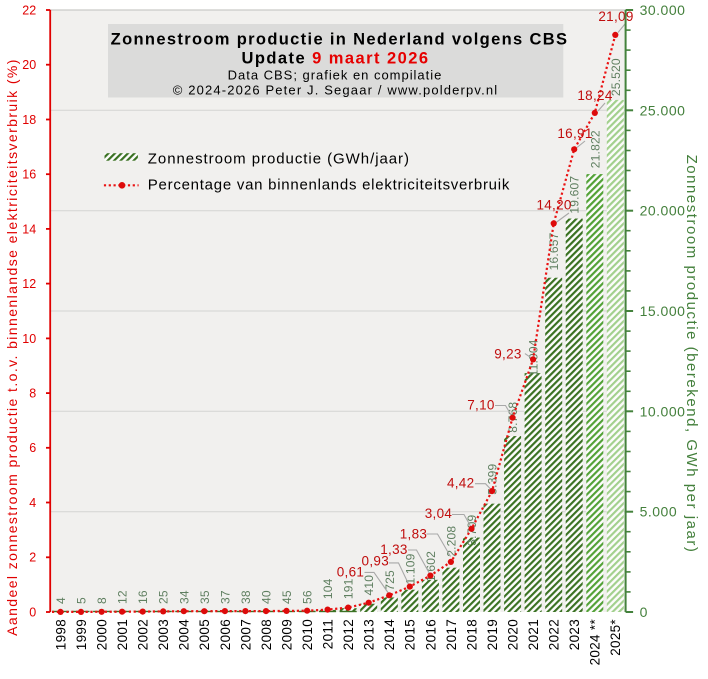 This screenshot has width=708, height=679. What do you see at coordinates (335, 59) in the screenshot?
I see `svg-text: Update 9 maart 2026` at bounding box center [335, 59].